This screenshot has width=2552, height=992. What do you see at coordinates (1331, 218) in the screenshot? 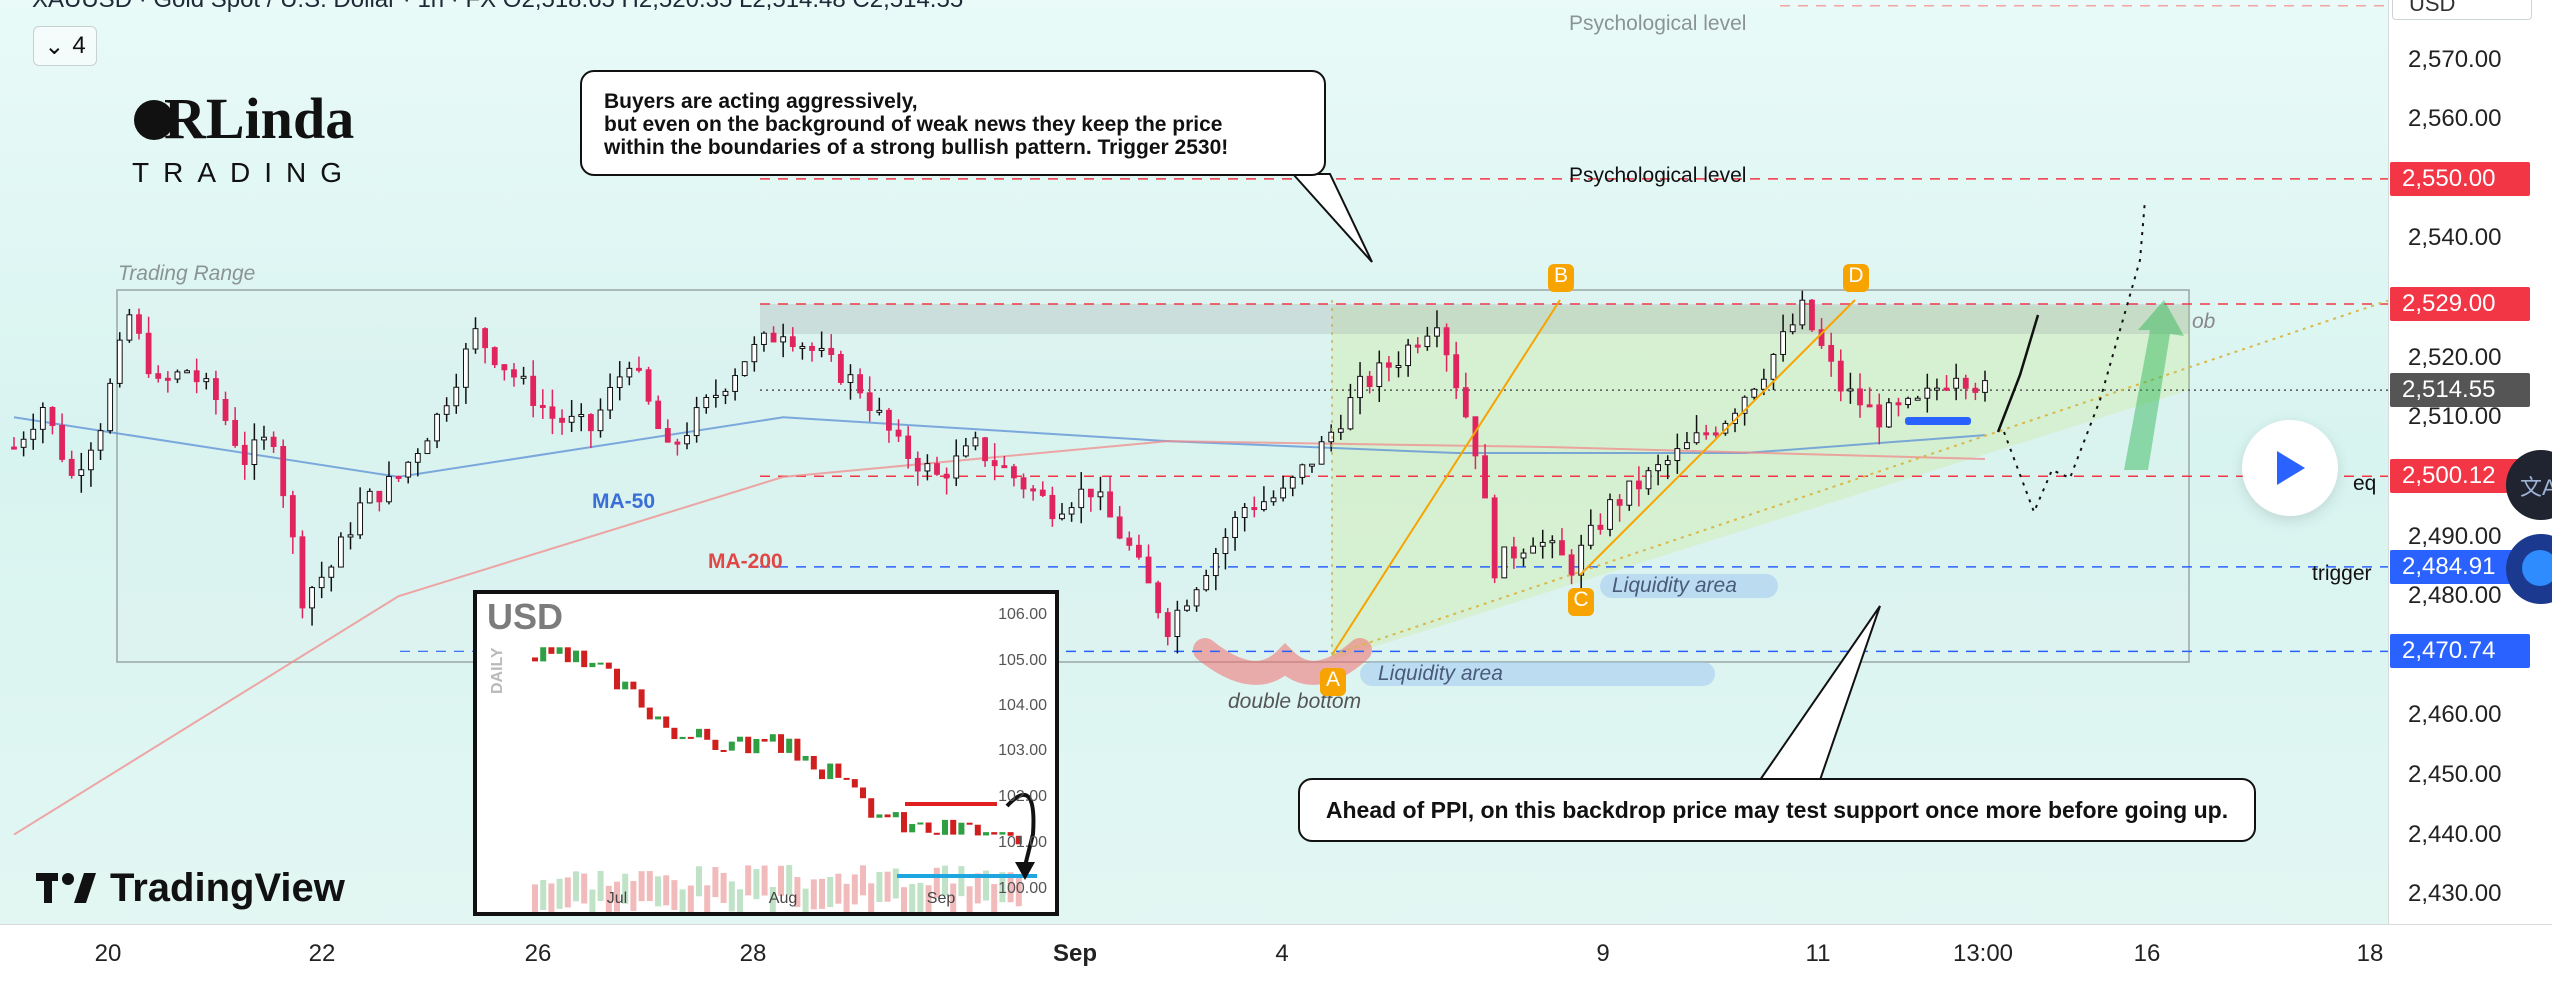
I see `callout-top-tail` at bounding box center [1331, 218].